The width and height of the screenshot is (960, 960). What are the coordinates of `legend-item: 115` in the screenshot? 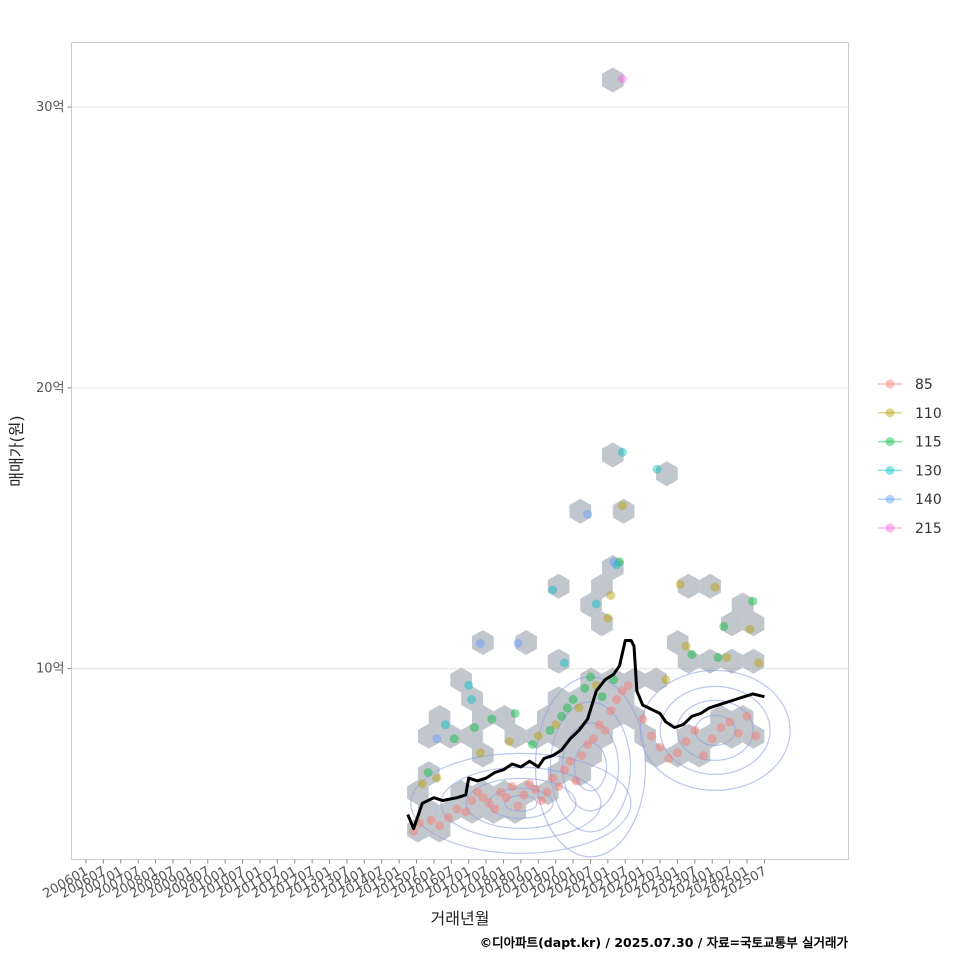 It's located at (910, 443).